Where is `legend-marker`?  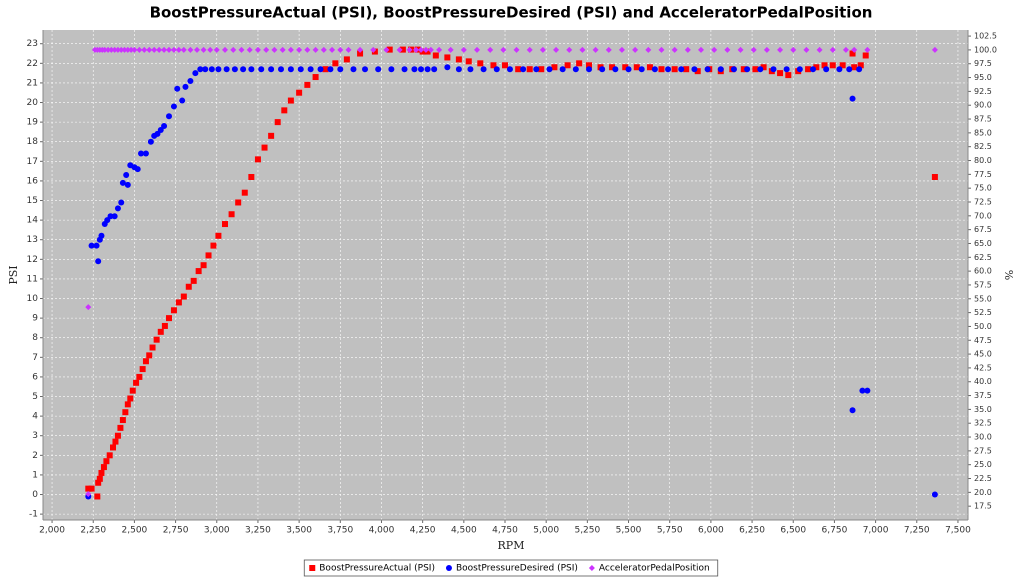
legend-marker is located at coordinates (591, 568).